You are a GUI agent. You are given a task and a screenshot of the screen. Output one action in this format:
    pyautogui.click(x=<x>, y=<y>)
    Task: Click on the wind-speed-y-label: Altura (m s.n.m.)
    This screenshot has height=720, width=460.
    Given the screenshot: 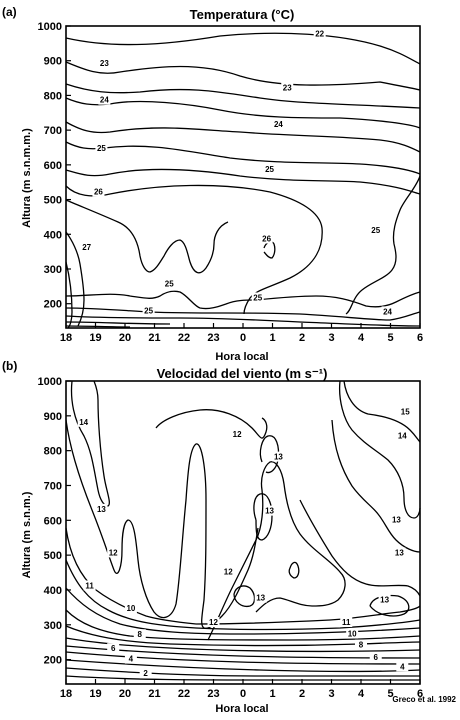 What is the action you would take?
    pyautogui.click(x=27, y=534)
    